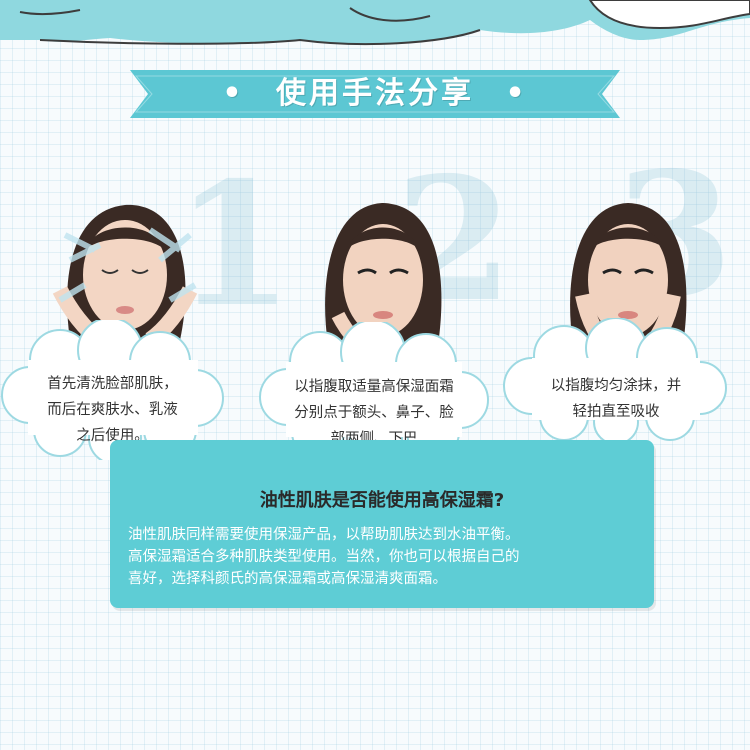 The width and height of the screenshot is (750, 750). Describe the element at coordinates (112, 384) in the screenshot. I see `step-1-line: 首先清洗脸部肌肤，` at that location.